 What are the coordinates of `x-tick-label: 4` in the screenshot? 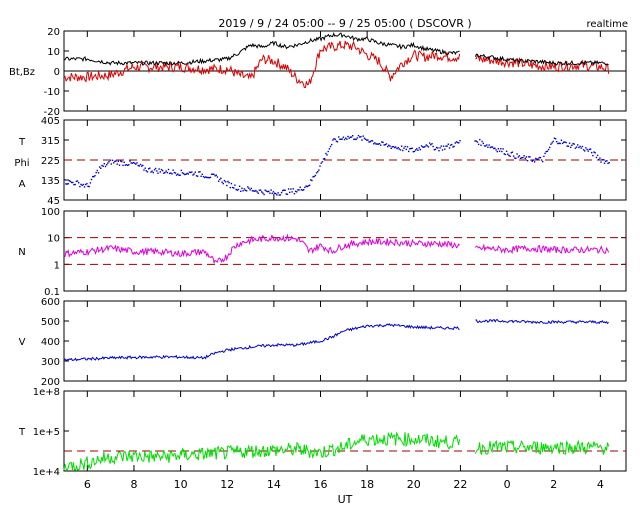 It's located at (600, 484).